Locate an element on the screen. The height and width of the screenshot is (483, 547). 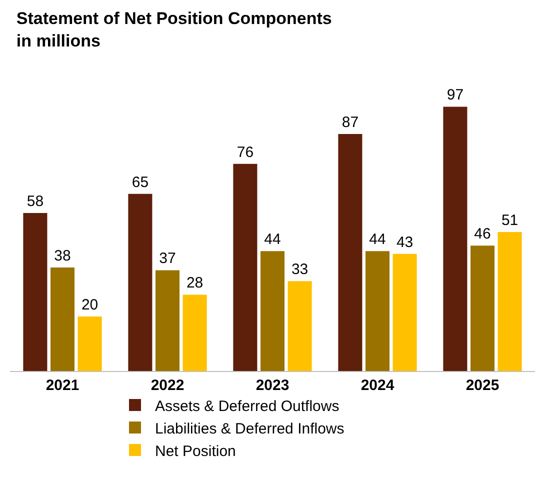
data-label: 20 is located at coordinates (89, 305).